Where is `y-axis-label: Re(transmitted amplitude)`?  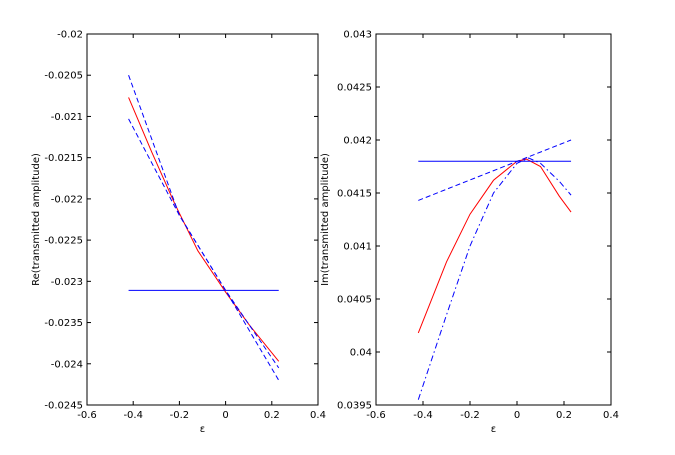 y-axis-label: Re(transmitted amplitude) is located at coordinates (36, 219).